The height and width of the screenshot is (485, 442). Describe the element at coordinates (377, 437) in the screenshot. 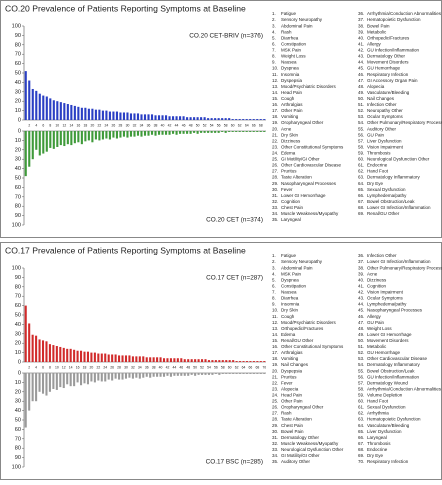

I see `symptom-name: Laryngeal` at that location.